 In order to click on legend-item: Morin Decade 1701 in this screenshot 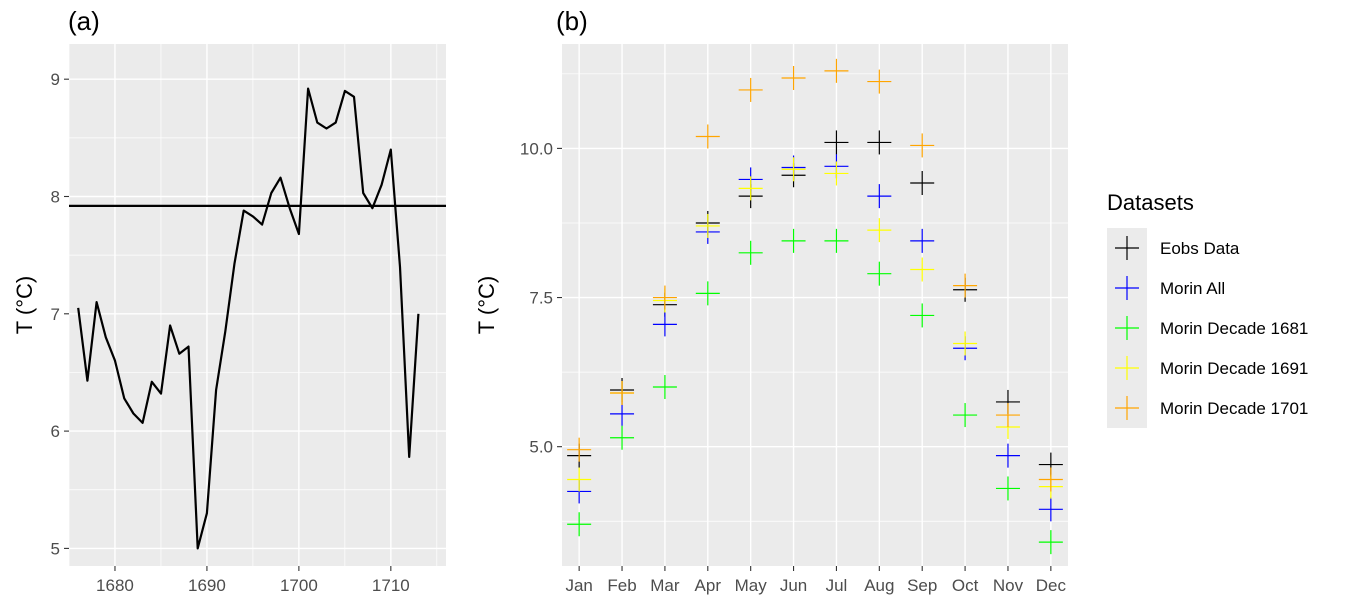, I will do `click(1207, 408)`.